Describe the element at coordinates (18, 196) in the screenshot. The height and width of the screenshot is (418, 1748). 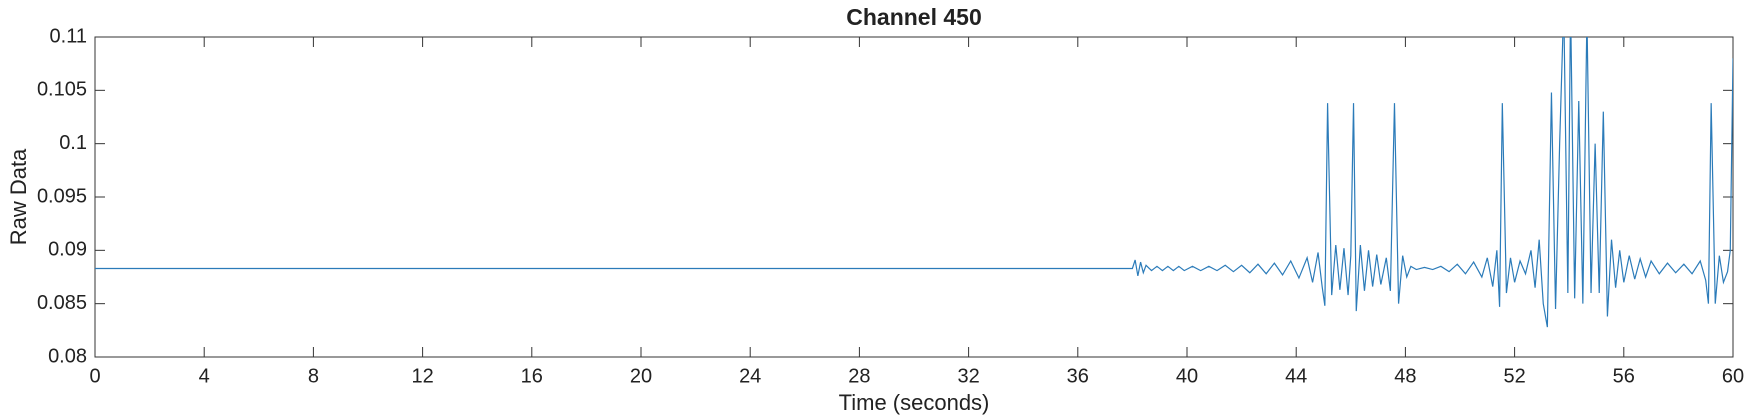
I see `y-axis-label: Raw Data` at that location.